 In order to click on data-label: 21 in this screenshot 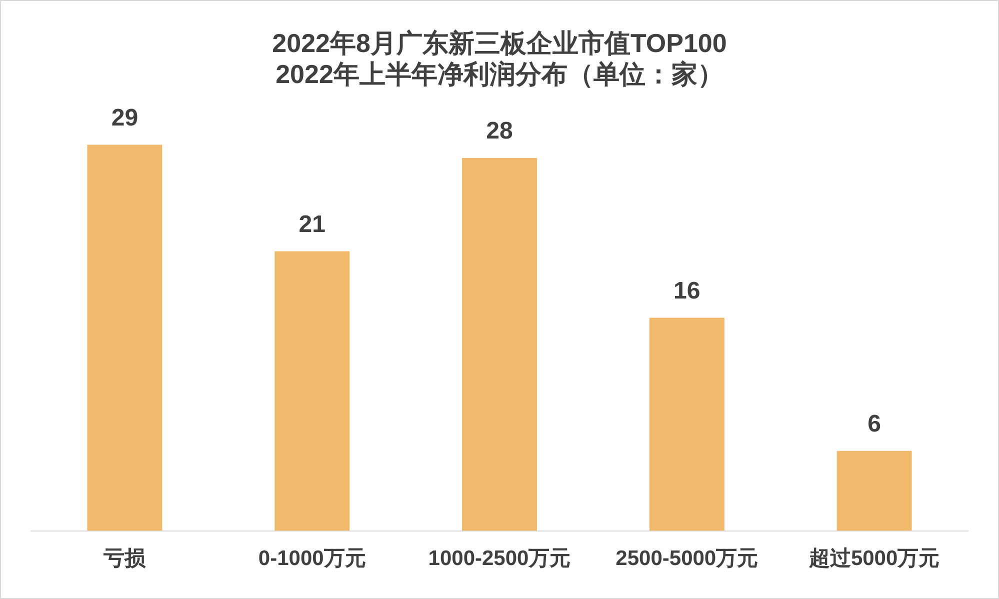, I will do `click(312, 224)`.